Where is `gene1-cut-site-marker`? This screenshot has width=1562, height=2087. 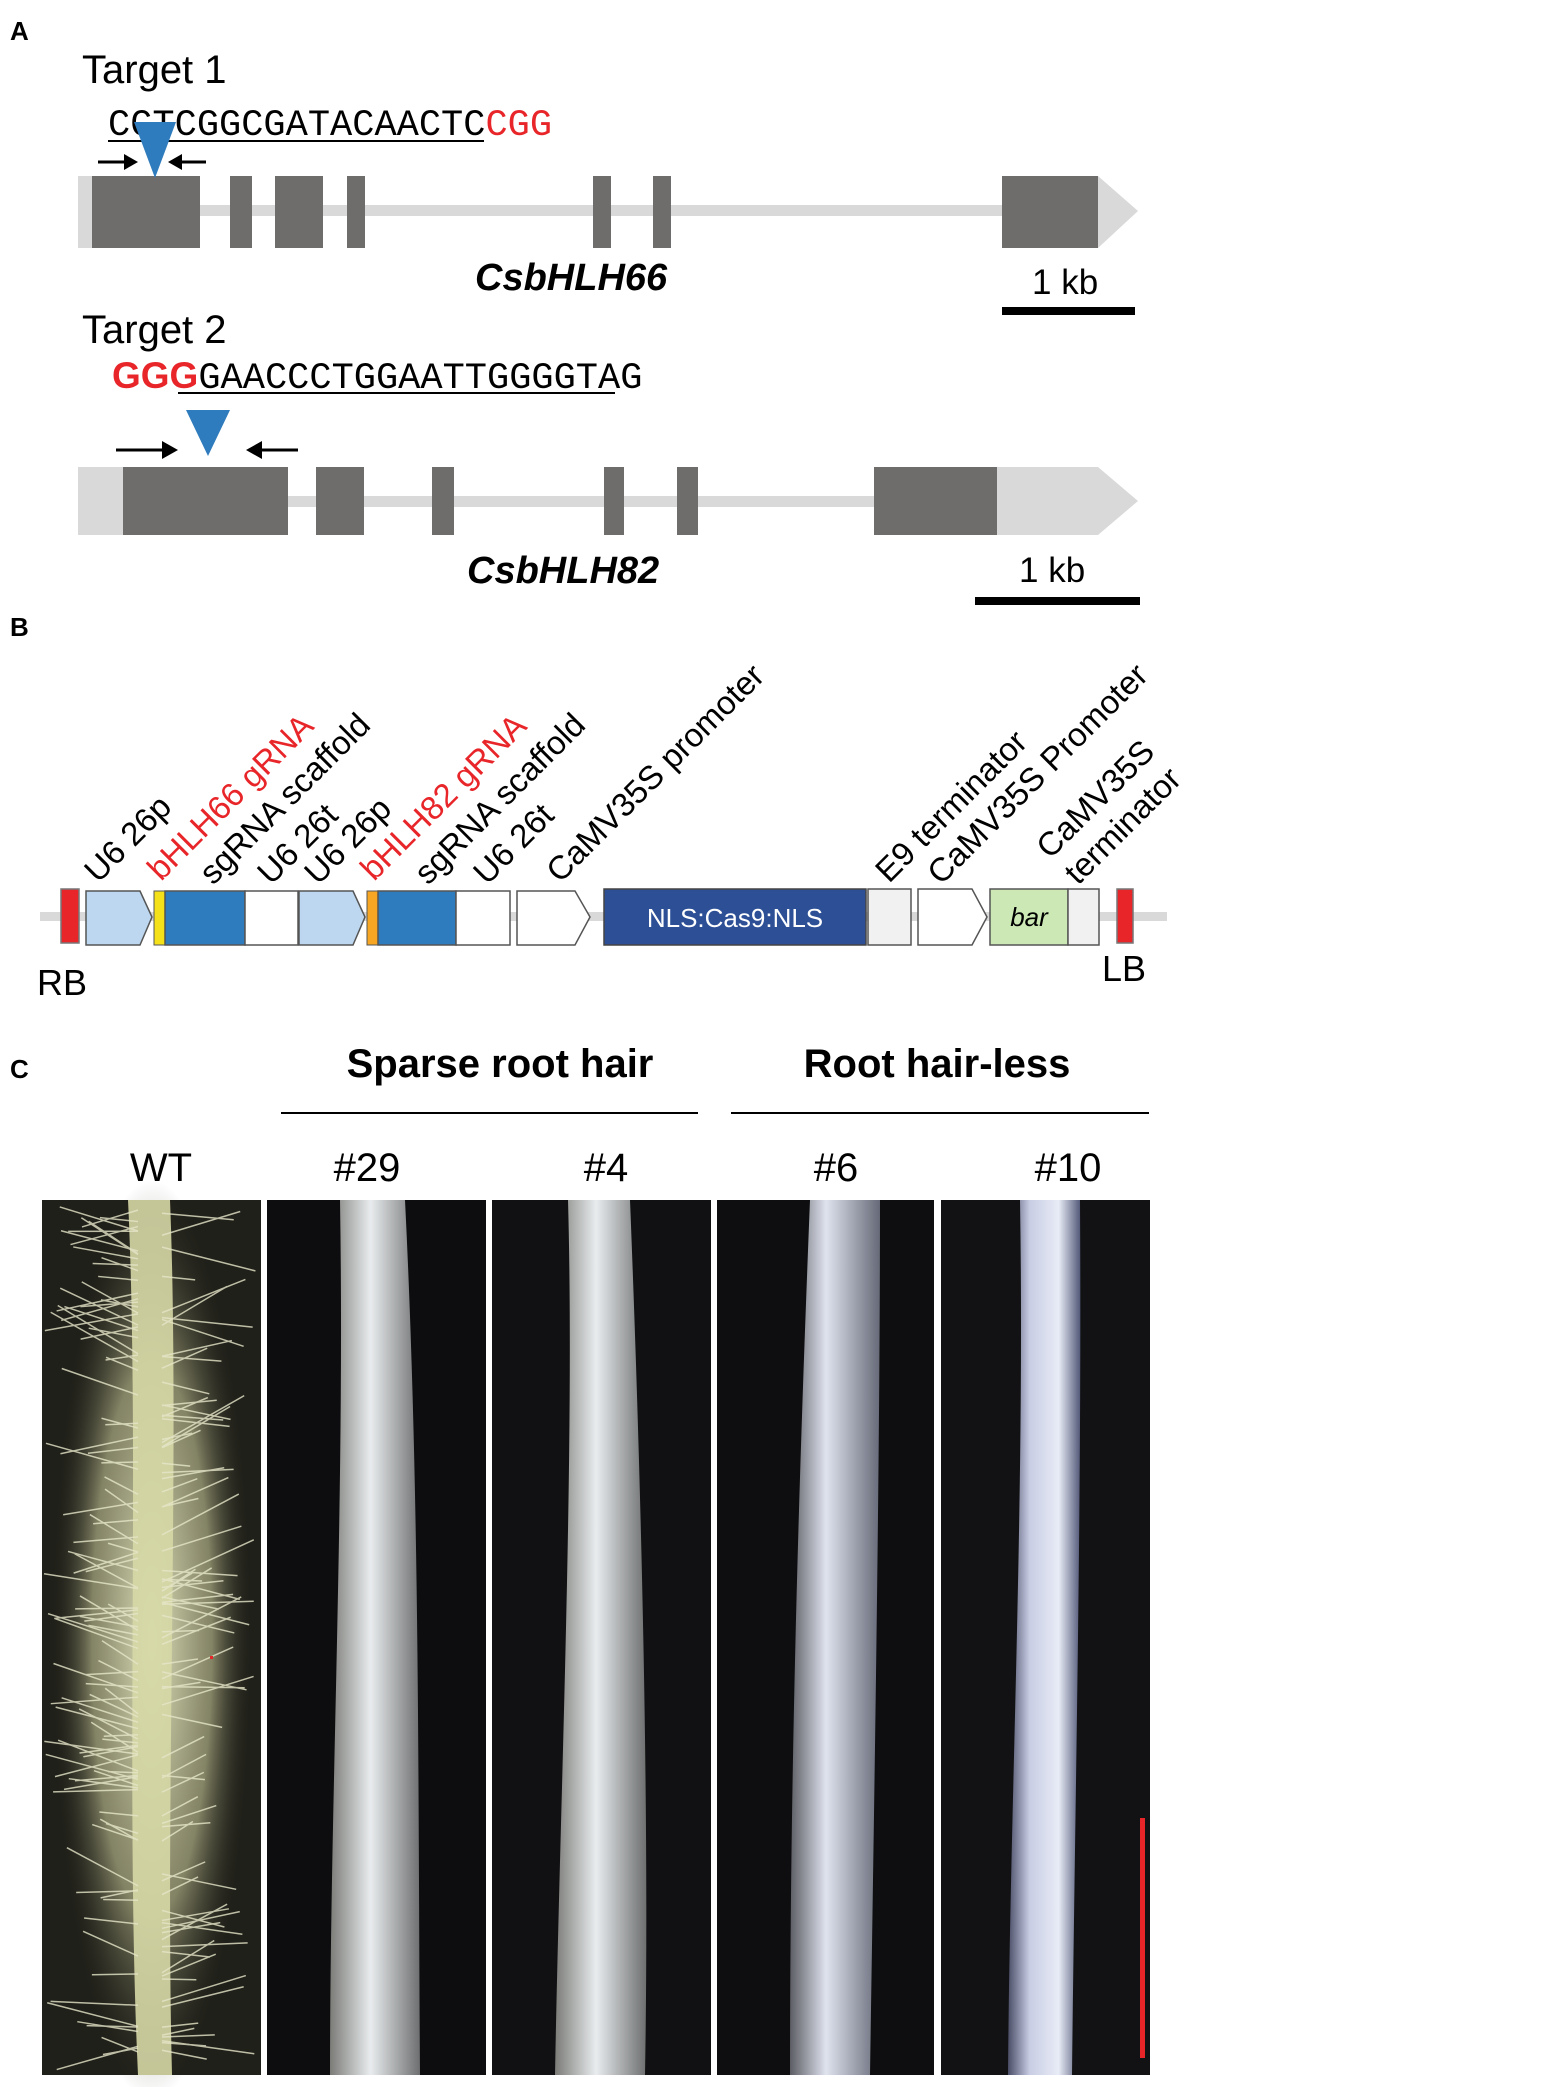
gene1-cut-site-marker is located at coordinates (155, 150).